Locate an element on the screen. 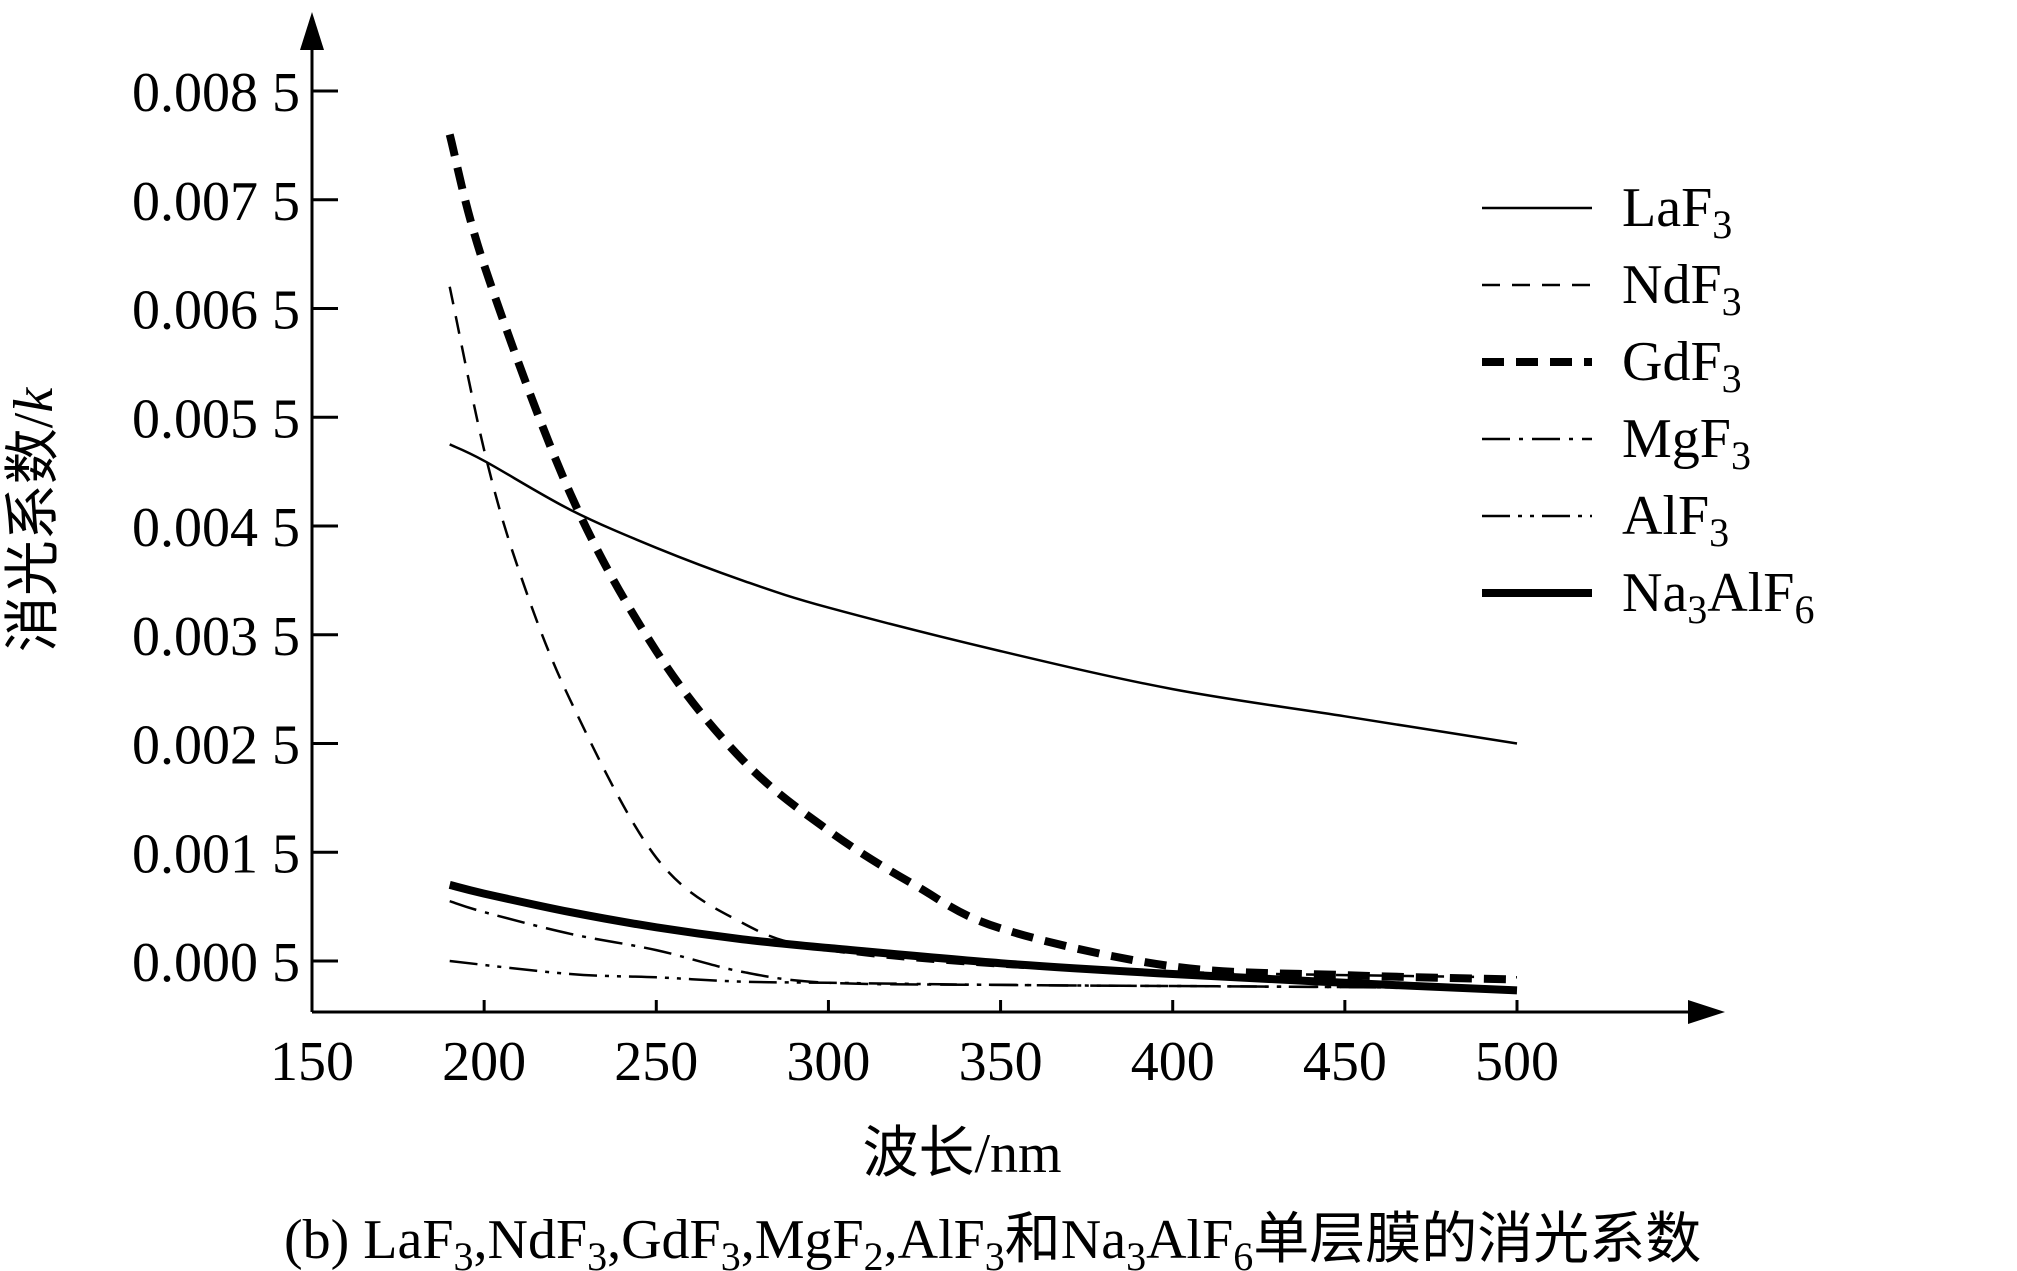 This screenshot has width=2017, height=1271. x-axis-title: 波长/nm is located at coordinates (961, 1154).